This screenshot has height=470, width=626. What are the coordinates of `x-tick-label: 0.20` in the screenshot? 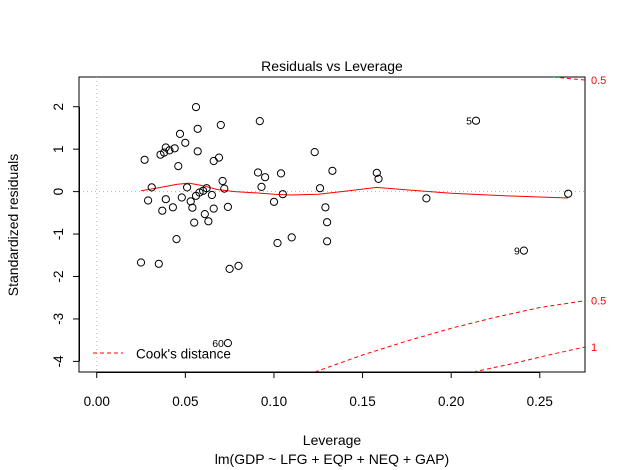 It's located at (451, 401).